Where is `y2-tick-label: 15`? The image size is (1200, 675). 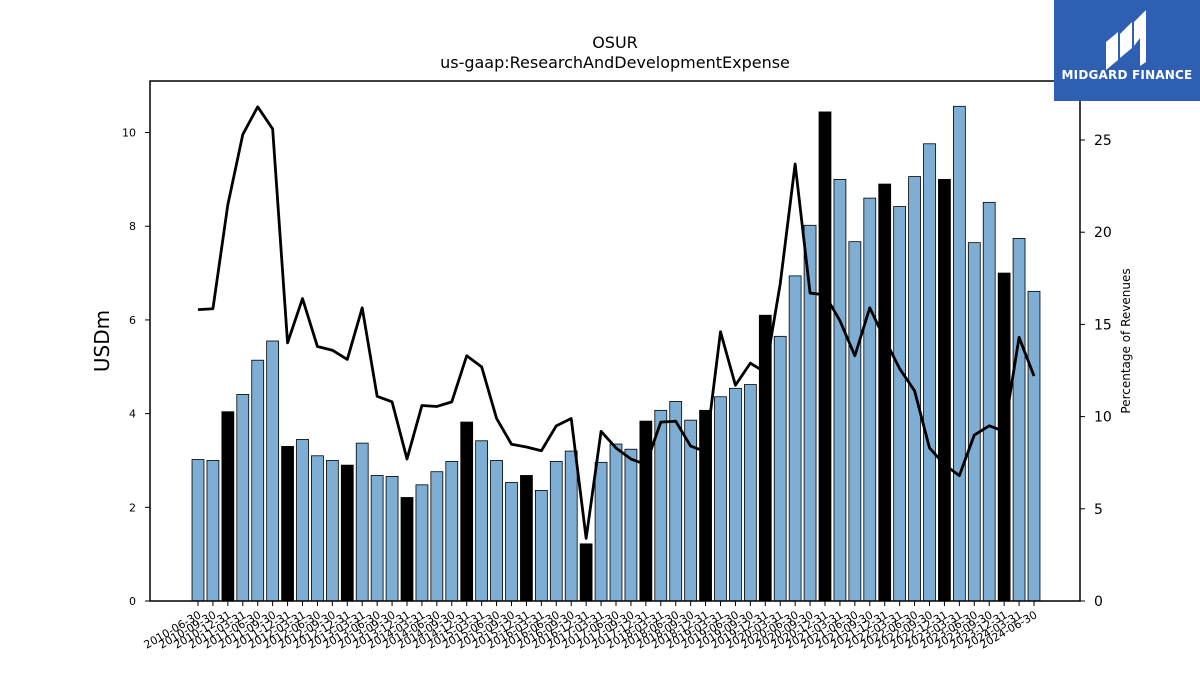 y2-tick-label: 15 is located at coordinates (1103, 325).